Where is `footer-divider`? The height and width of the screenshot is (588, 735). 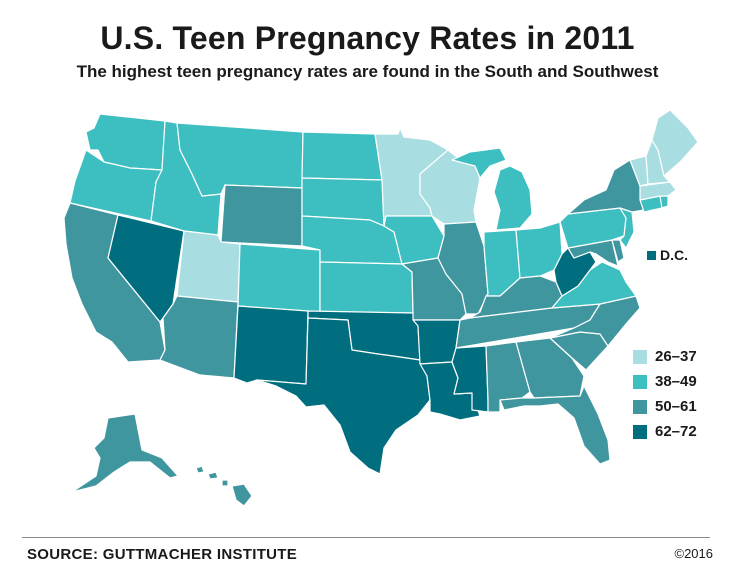
footer-divider is located at coordinates (366, 537).